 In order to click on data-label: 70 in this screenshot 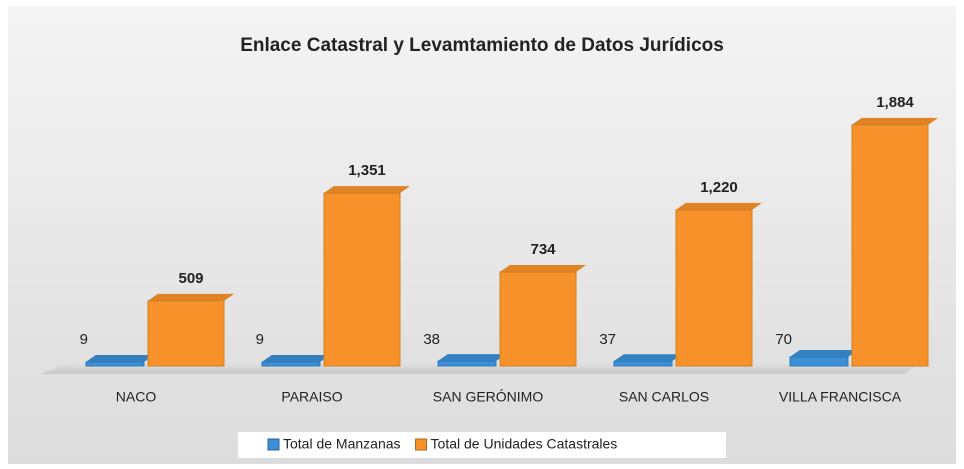, I will do `click(783, 339)`.